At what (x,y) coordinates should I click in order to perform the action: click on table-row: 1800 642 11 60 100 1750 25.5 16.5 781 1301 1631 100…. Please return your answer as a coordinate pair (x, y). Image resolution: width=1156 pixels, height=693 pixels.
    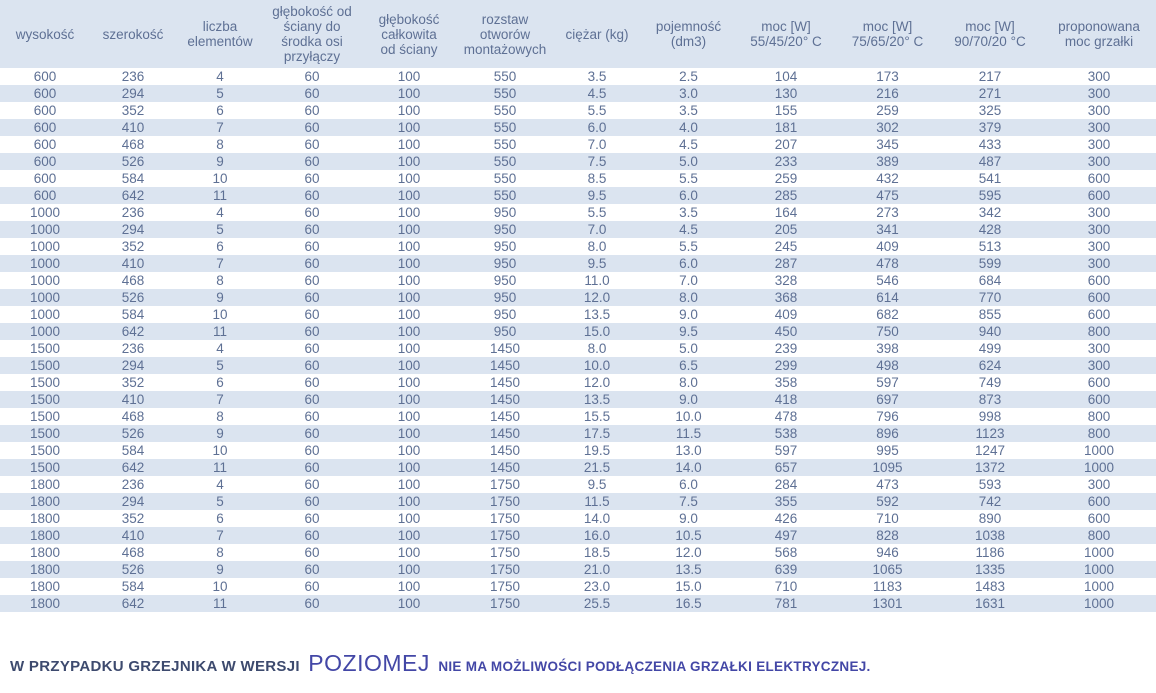
    Looking at the image, I should click on (578, 603).